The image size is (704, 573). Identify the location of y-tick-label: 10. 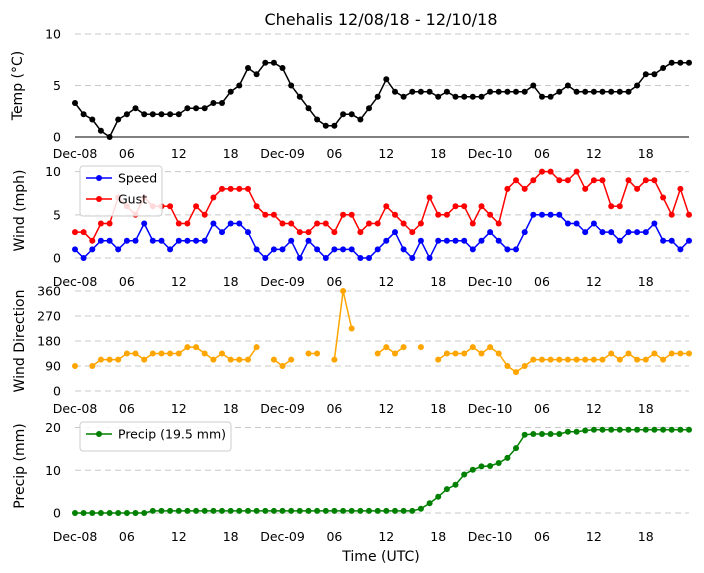
(53, 470).